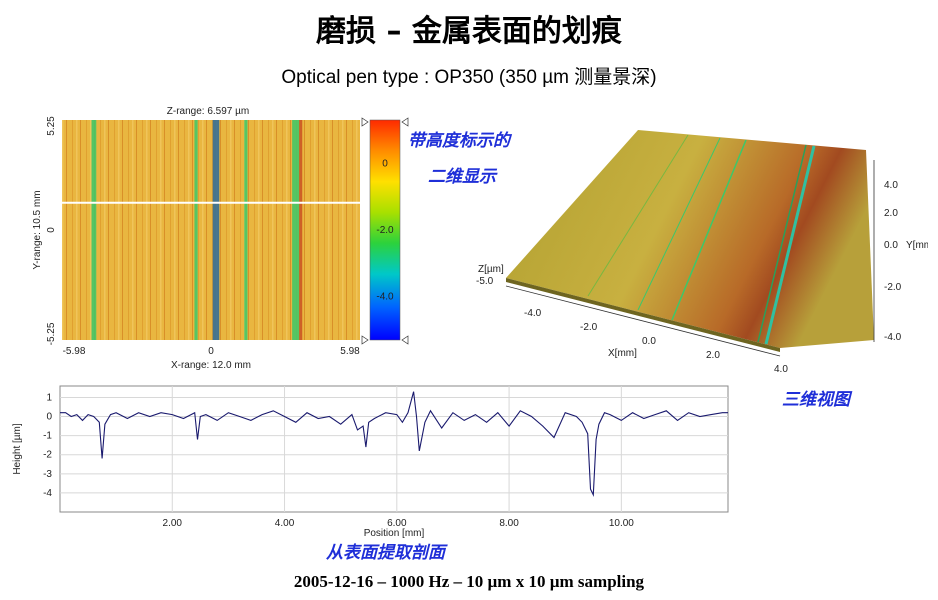 This screenshot has height=600, width=938. I want to click on page-title: 磨损 – 金属表面的划痕, so click(469, 31).